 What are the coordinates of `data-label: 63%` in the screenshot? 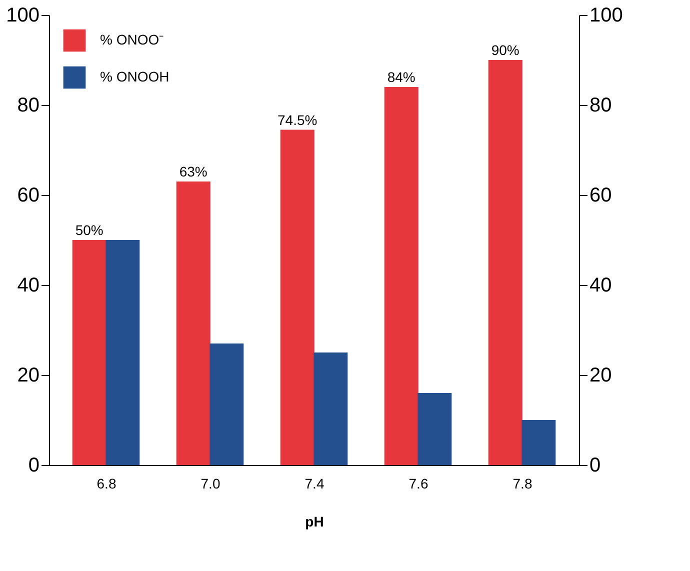 It's located at (193, 172).